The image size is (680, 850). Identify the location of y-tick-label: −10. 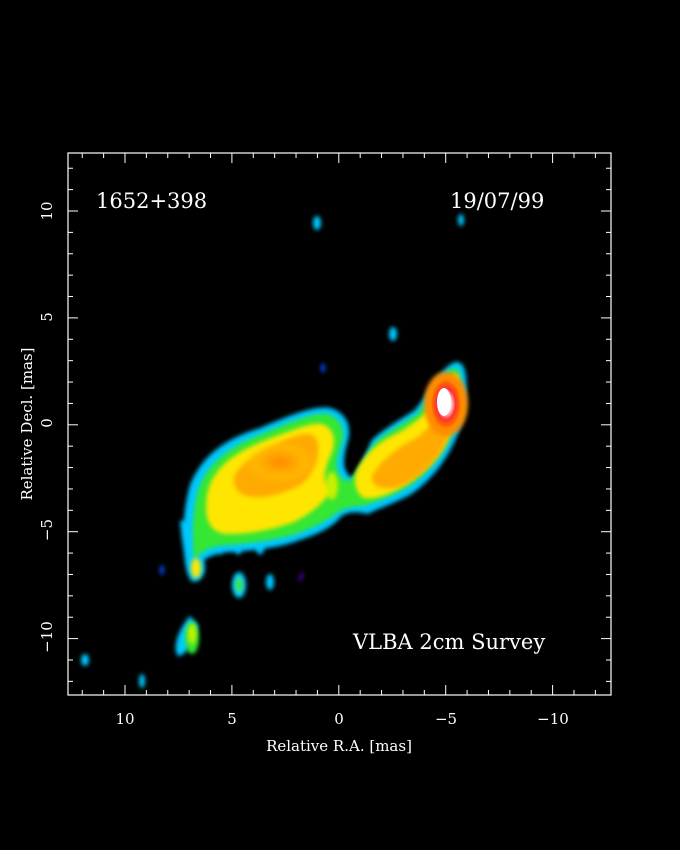
(47, 637).